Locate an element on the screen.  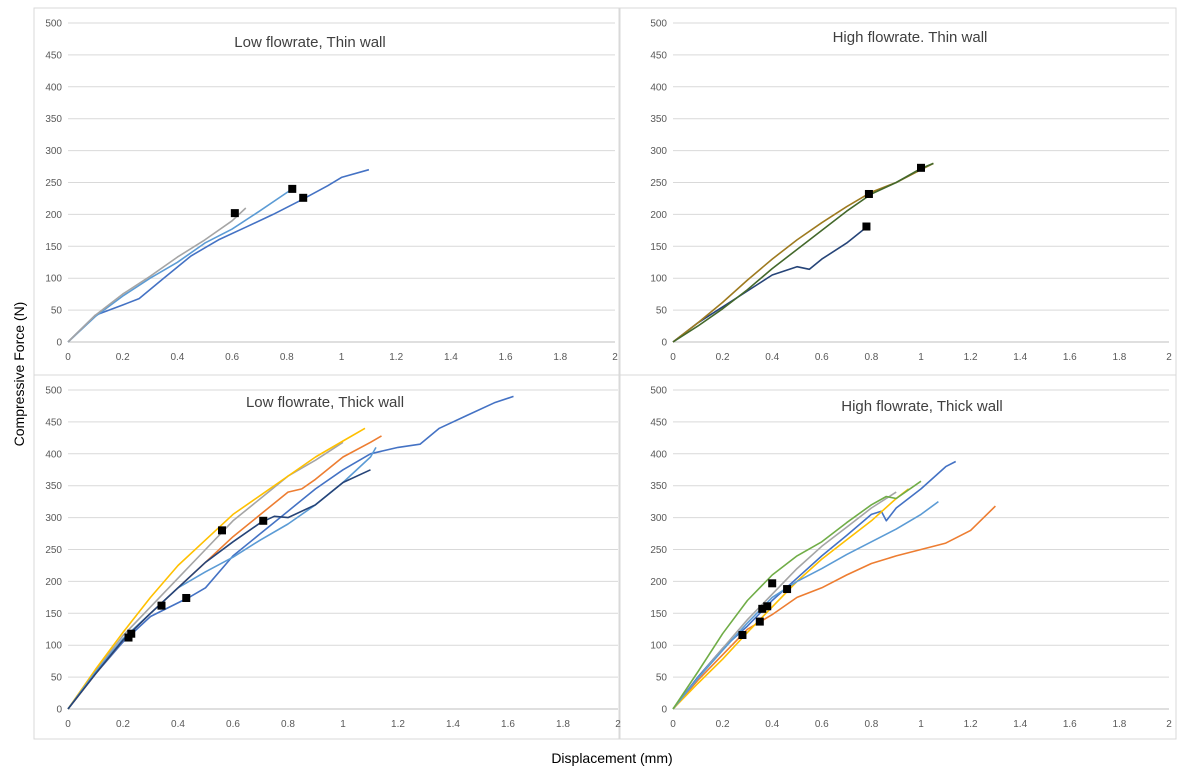
chart-title: Low flowrate, Thin wall is located at coordinates (309, 42).